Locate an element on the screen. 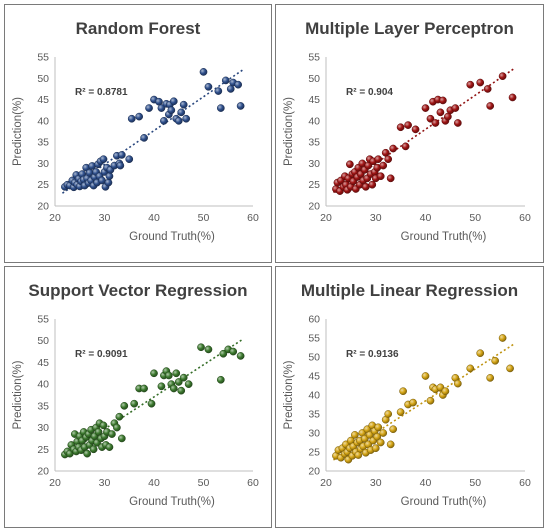  y-tick-label: 55 is located at coordinates (314, 339).